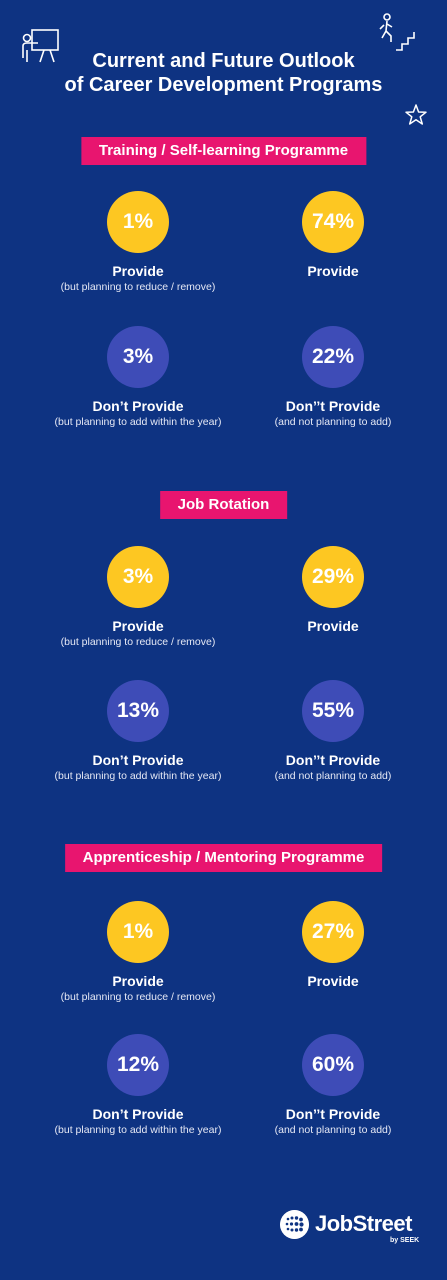  What do you see at coordinates (223, 858) in the screenshot?
I see `section-banner: Apprenticeship / Mentoring Programme` at bounding box center [223, 858].